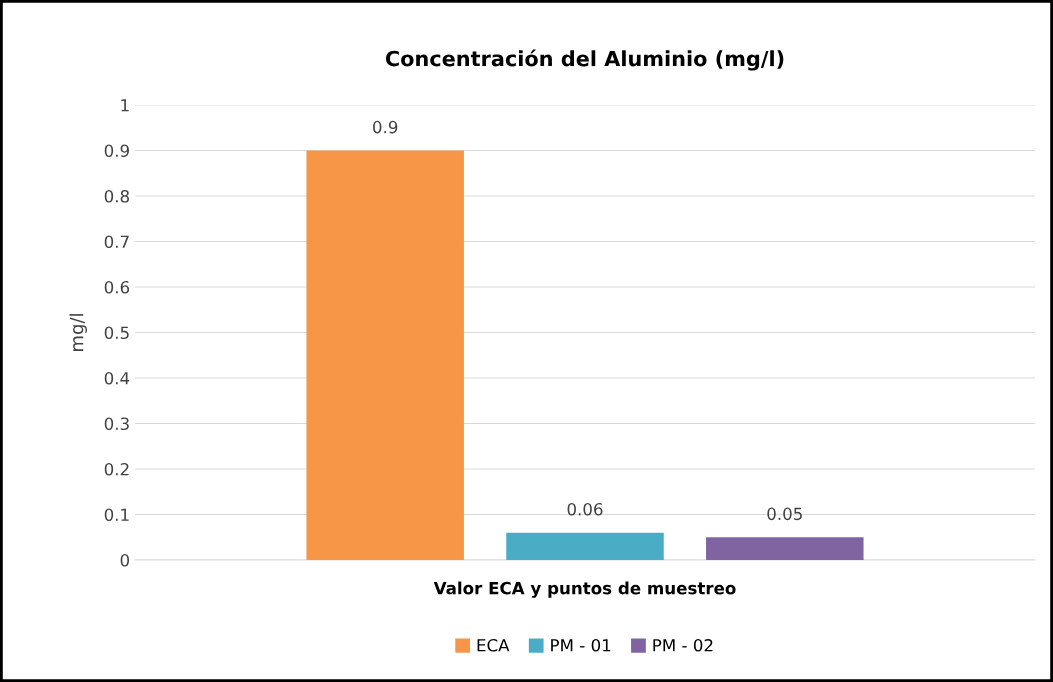  I want to click on y-tick-label: 0.5, so click(116, 333).